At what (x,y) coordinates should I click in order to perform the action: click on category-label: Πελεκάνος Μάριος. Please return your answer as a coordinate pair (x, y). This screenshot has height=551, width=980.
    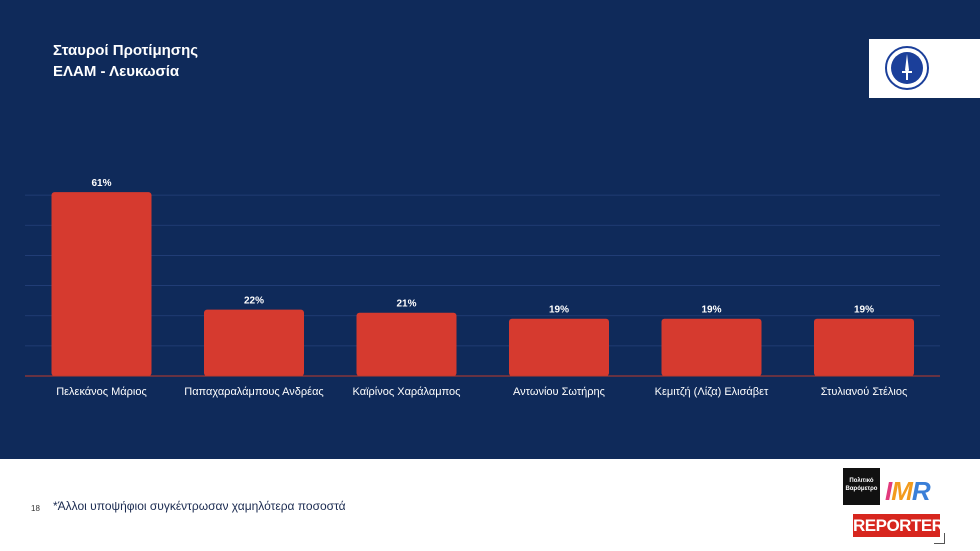
    Looking at the image, I should click on (101, 392).